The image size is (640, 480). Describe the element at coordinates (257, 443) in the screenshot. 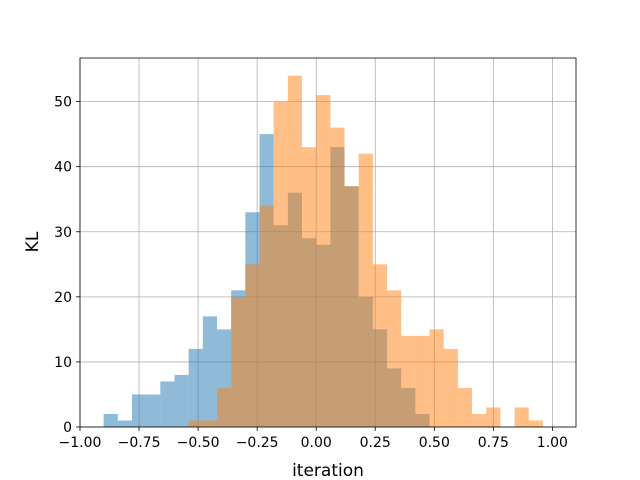

I see `x-tick-label: −0.25` at that location.